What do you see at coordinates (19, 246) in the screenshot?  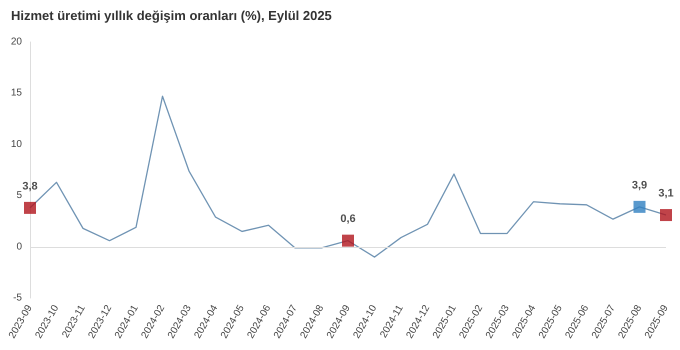 I see `y-tick-label: 0` at bounding box center [19, 246].